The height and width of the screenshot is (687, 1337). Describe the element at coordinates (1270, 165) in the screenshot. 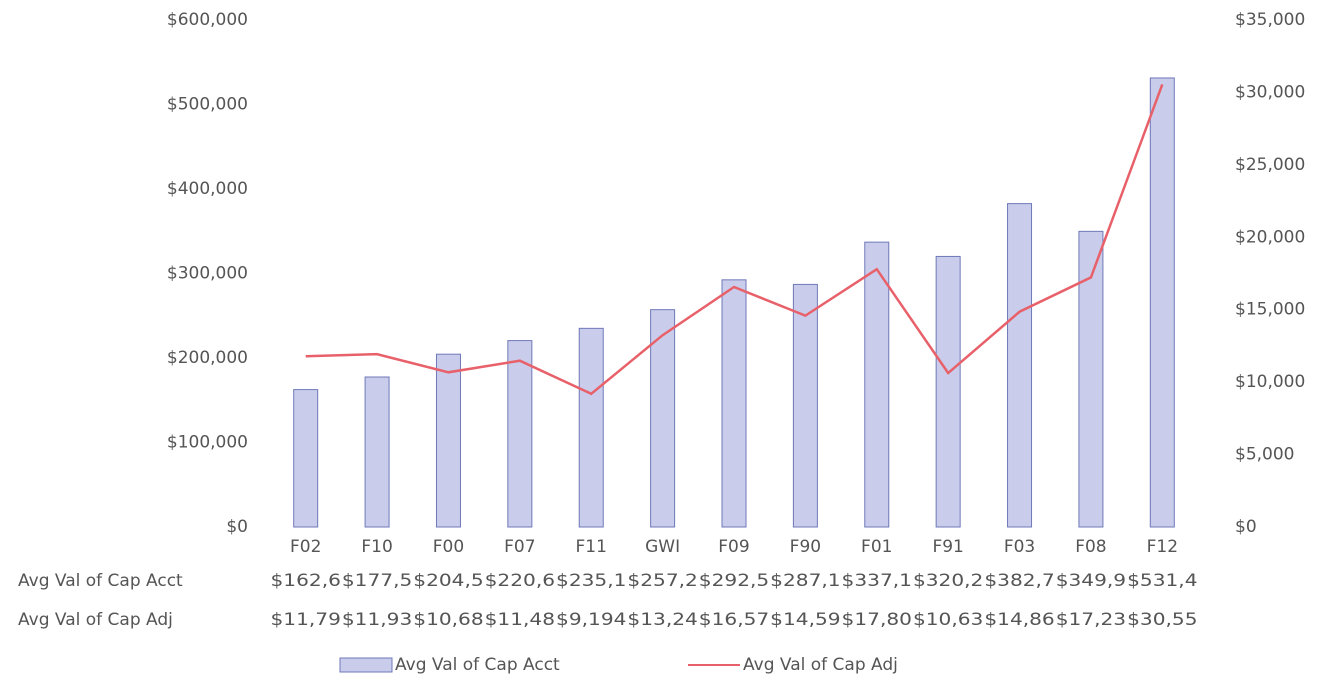

I see `y2-tick-label: $25,000` at that location.